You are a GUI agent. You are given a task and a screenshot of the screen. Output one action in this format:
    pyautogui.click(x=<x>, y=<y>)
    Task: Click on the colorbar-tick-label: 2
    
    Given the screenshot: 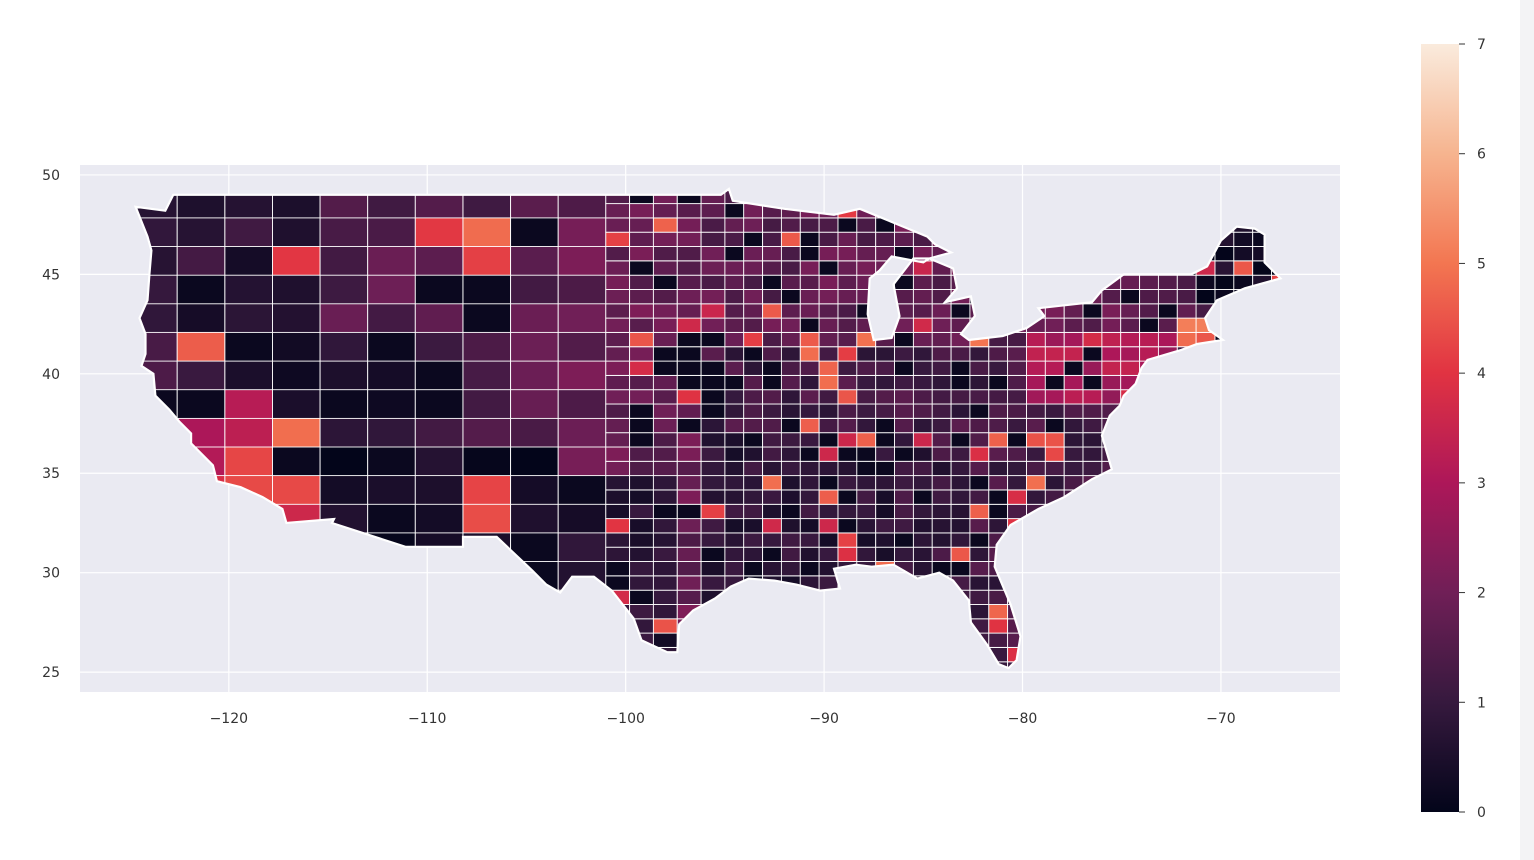 What is the action you would take?
    pyautogui.click(x=1481, y=594)
    